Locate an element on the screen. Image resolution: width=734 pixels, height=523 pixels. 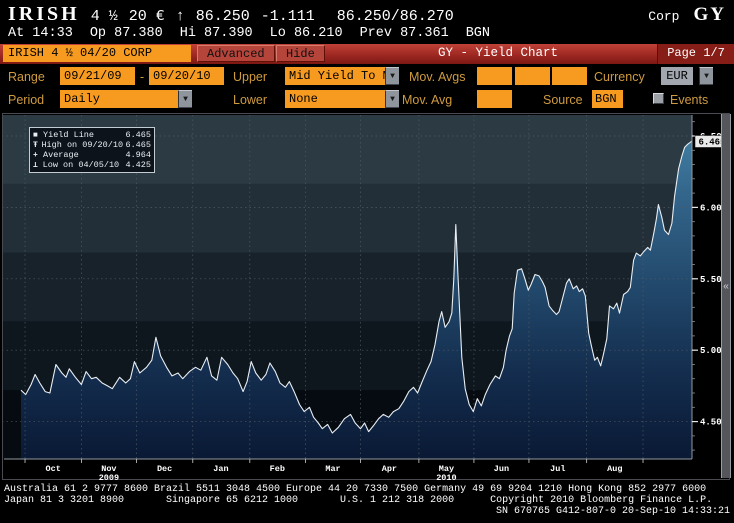
page-indicator: Page 1/7 is located at coordinates (695, 54).